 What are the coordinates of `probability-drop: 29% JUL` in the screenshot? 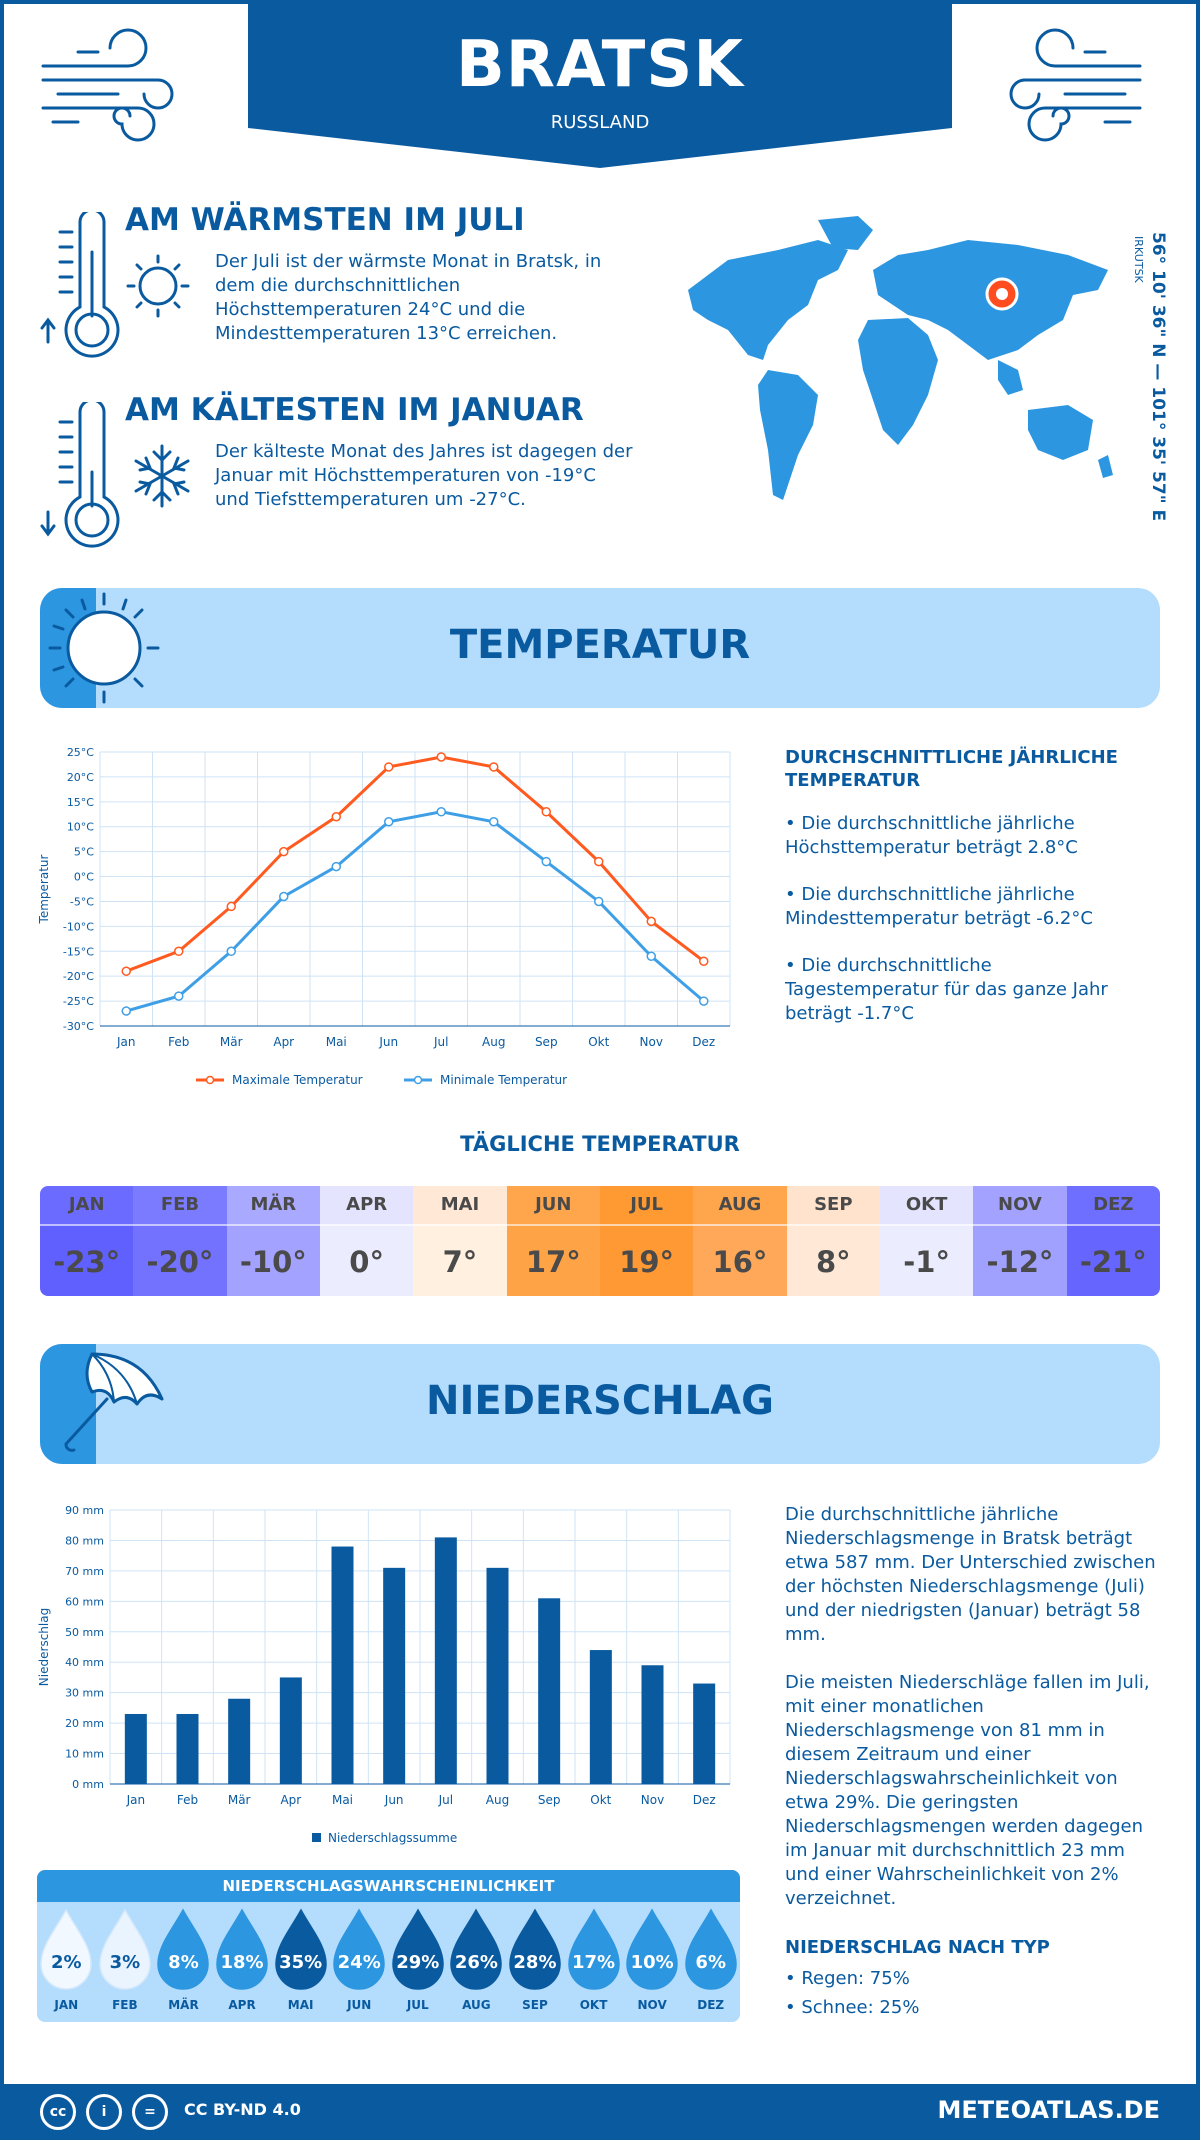 It's located at (418, 1960).